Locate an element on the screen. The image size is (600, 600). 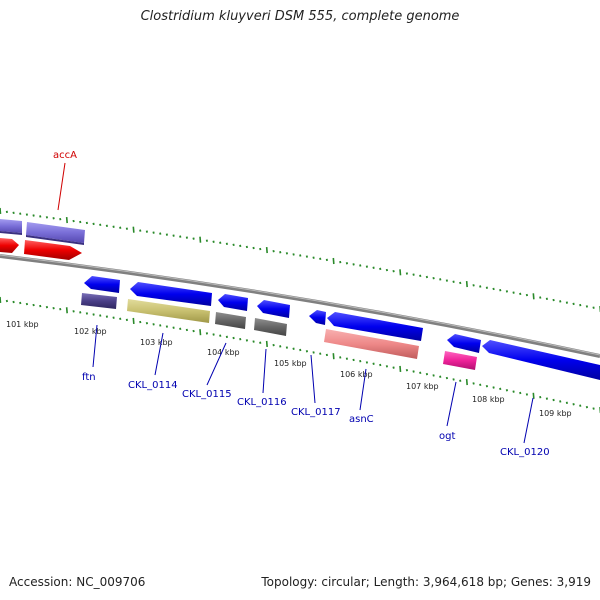
gene-label-CKL_0115: CKL_0115 is located at coordinates (207, 394).